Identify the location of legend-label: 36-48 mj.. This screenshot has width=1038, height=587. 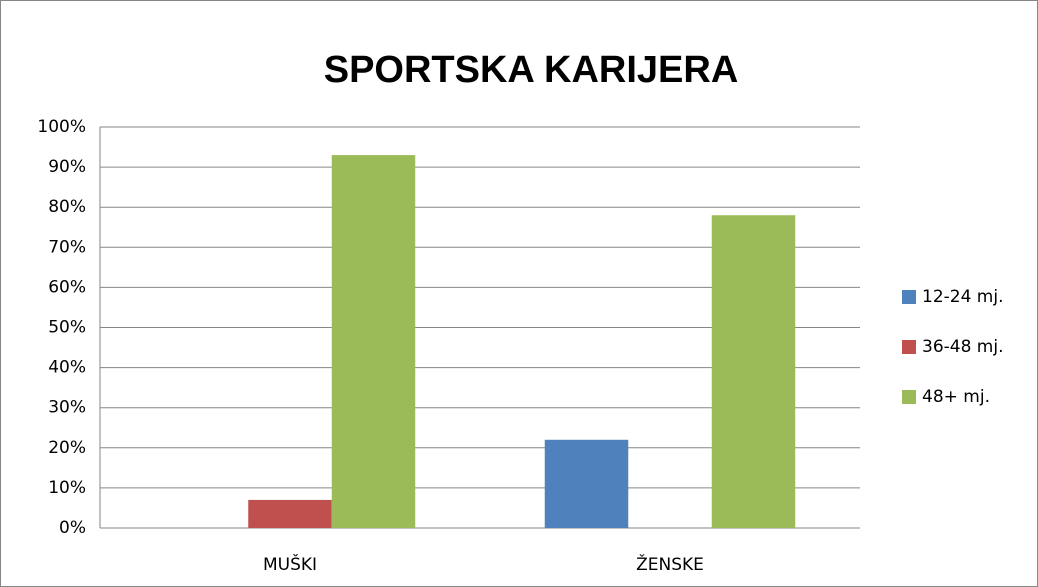
(963, 347).